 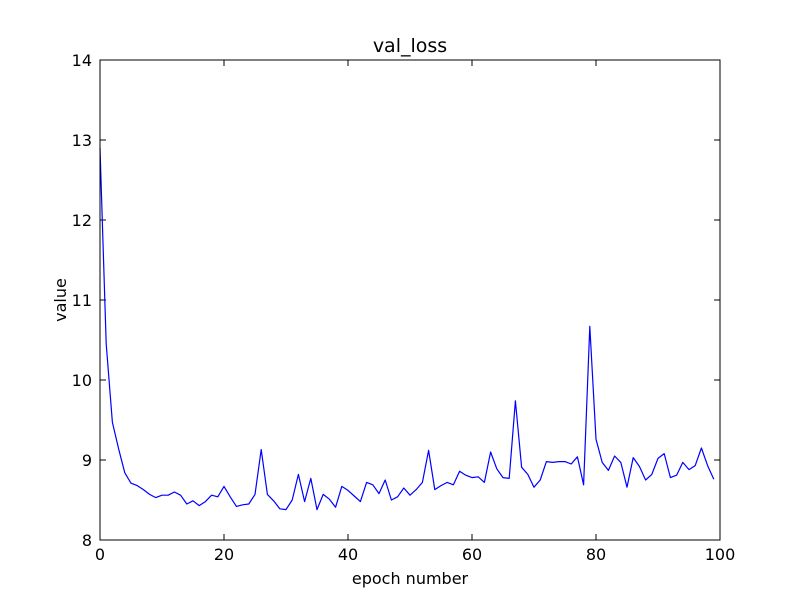 What do you see at coordinates (87, 460) in the screenshot?
I see `y-tick-label: 9` at bounding box center [87, 460].